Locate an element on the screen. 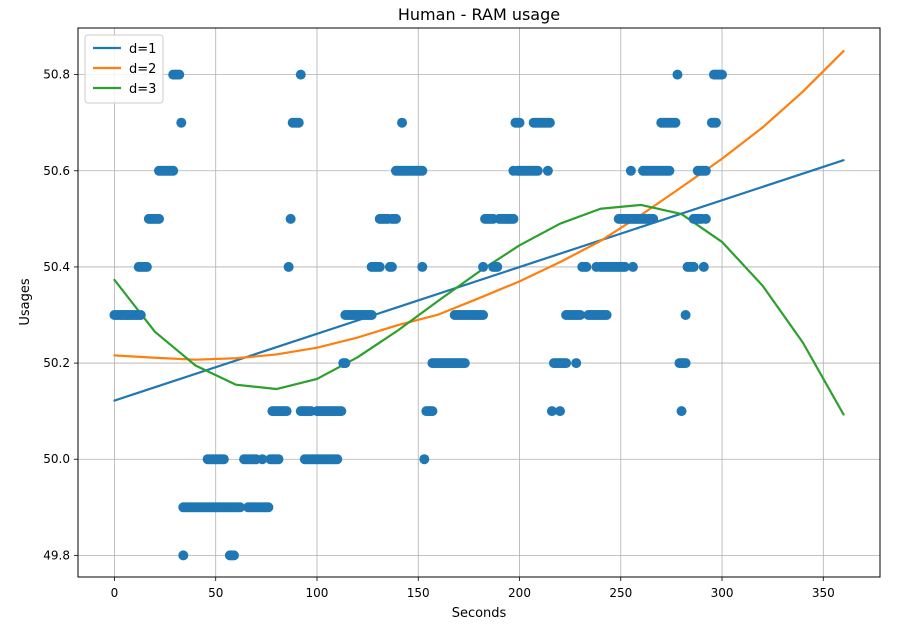 This screenshot has width=902, height=628. x-tick-label: 200 is located at coordinates (519, 593).